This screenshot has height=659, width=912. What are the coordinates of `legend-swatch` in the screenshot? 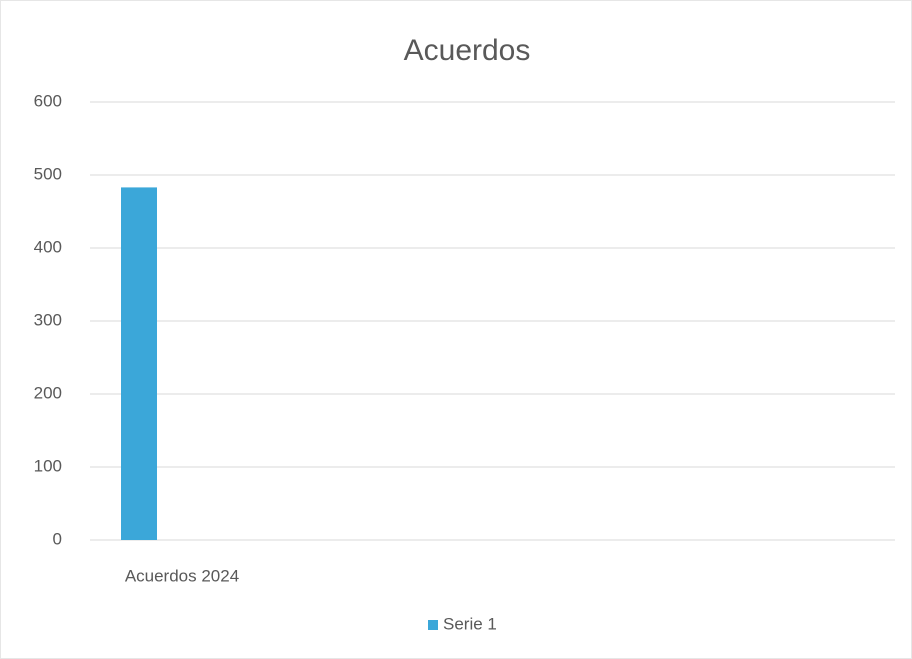 It's located at (433, 625).